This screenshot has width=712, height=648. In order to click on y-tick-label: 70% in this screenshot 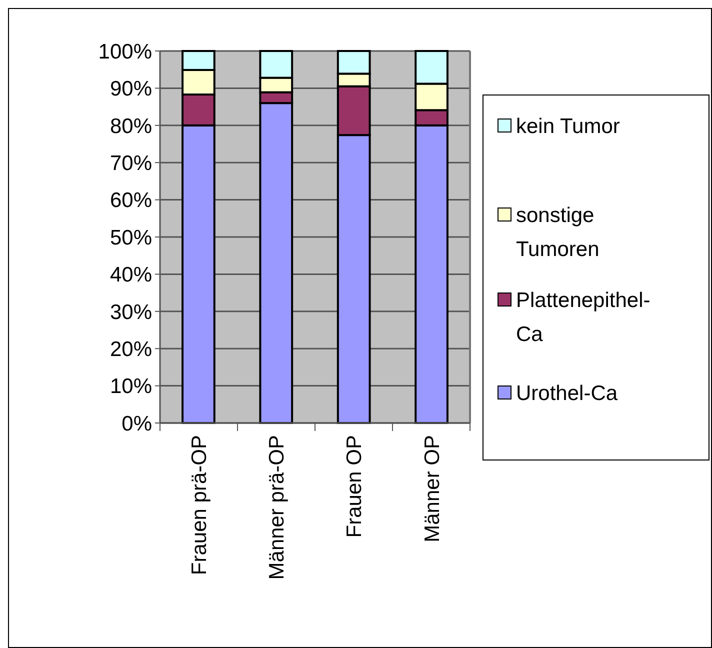, I will do `click(131, 163)`.